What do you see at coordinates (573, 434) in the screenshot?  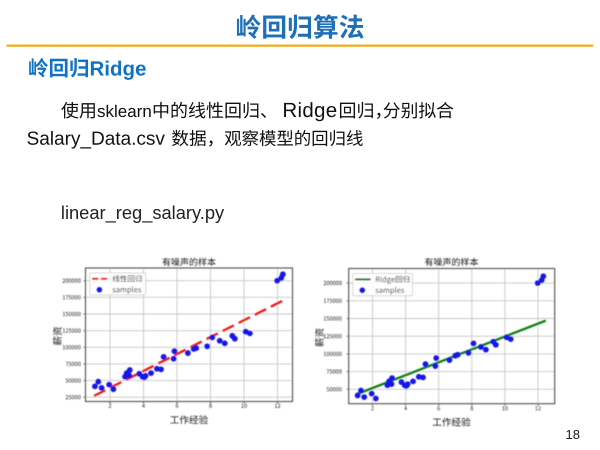 I see `svg-text: 18` at bounding box center [573, 434].